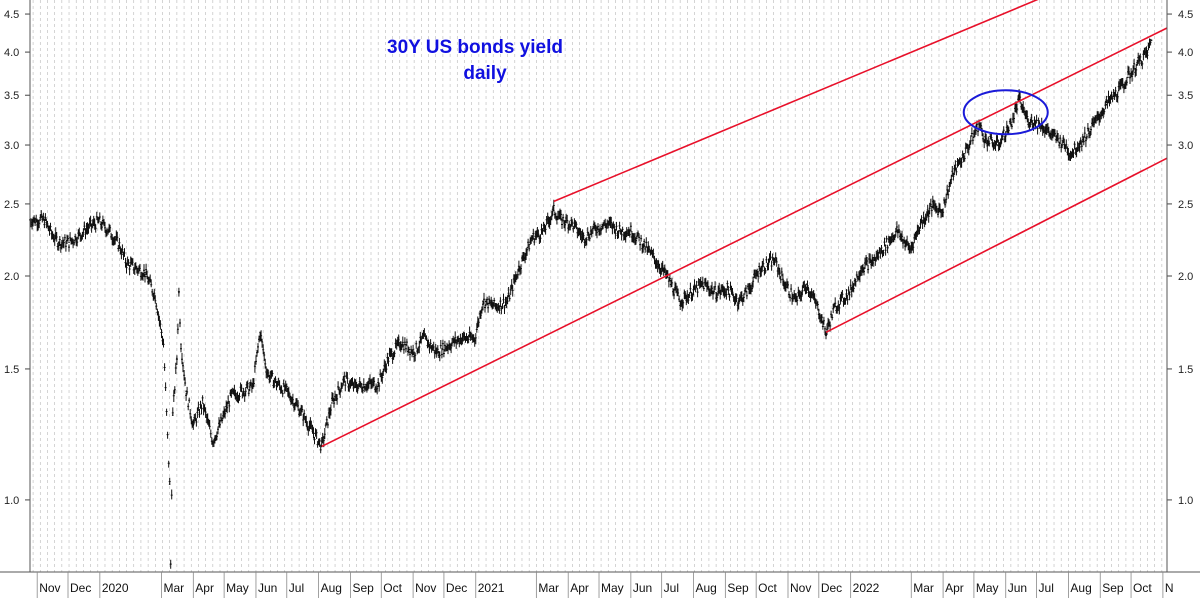 This screenshot has width=1200, height=598. Describe the element at coordinates (425, 588) in the screenshot. I see `x-tick-label: Nov` at that location.